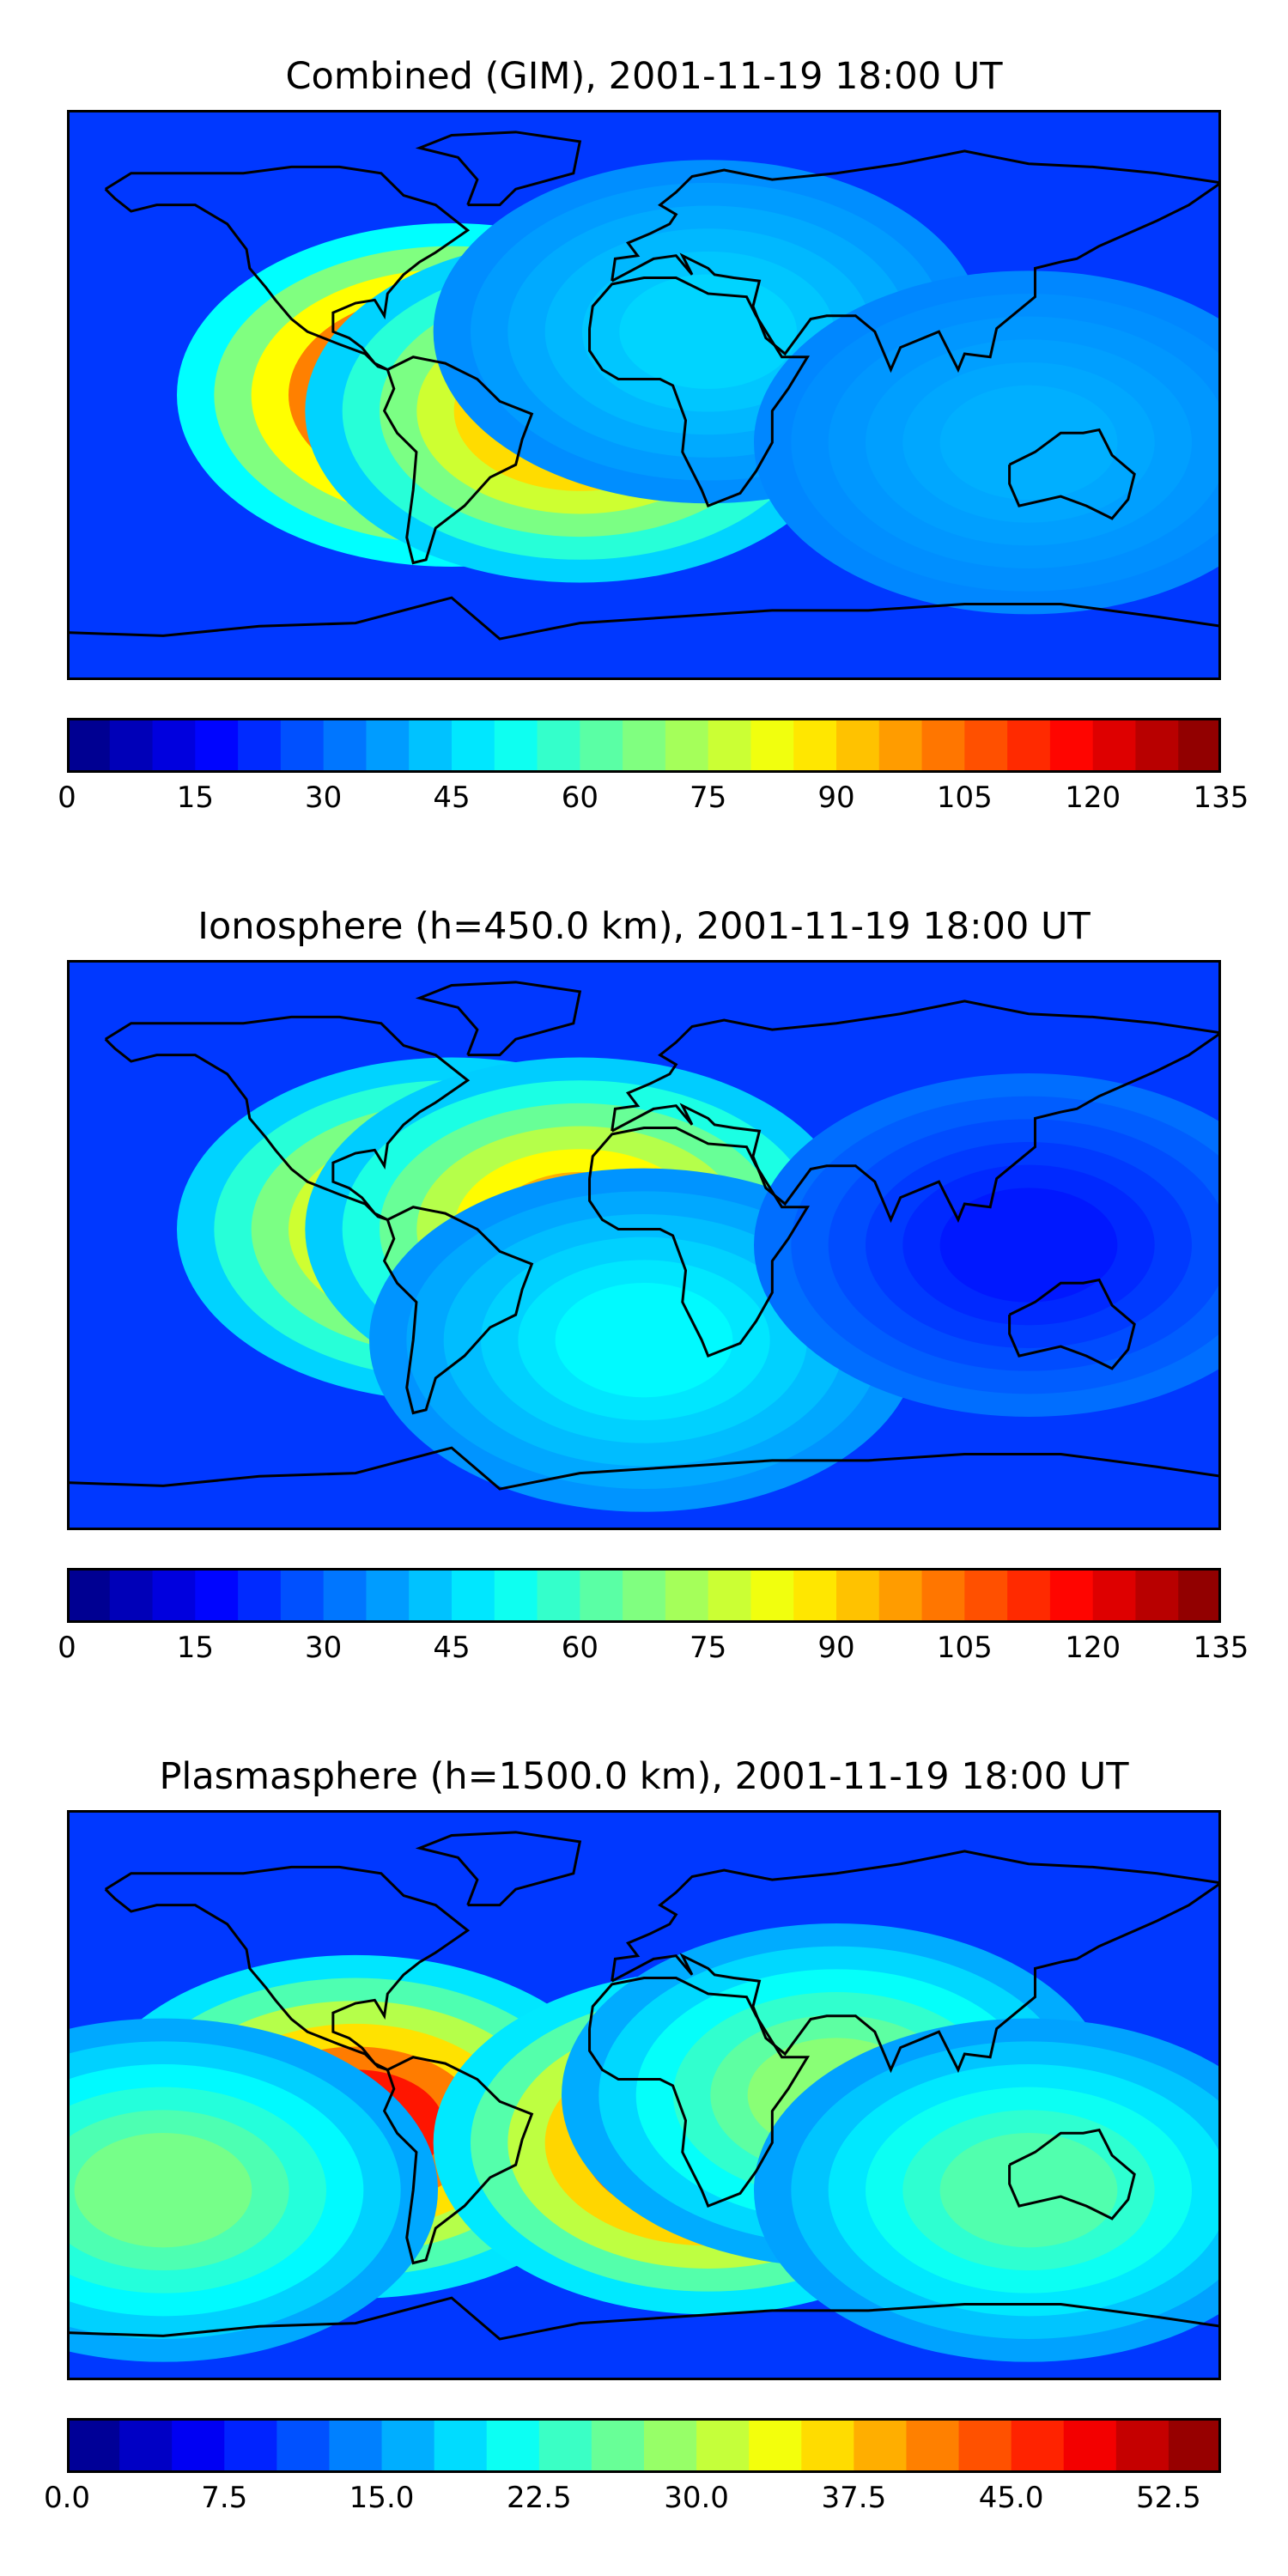 This screenshot has height=2576, width=1288. What do you see at coordinates (1221, 798) in the screenshot?
I see `colorbar-tick-label: 135` at bounding box center [1221, 798].